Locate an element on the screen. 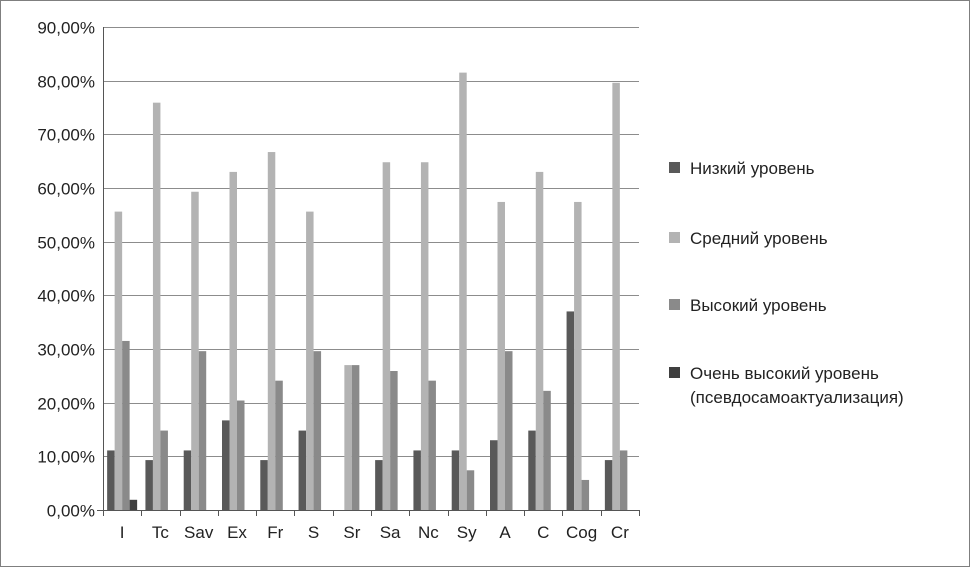  x-tick-label: Sr is located at coordinates (351, 532).